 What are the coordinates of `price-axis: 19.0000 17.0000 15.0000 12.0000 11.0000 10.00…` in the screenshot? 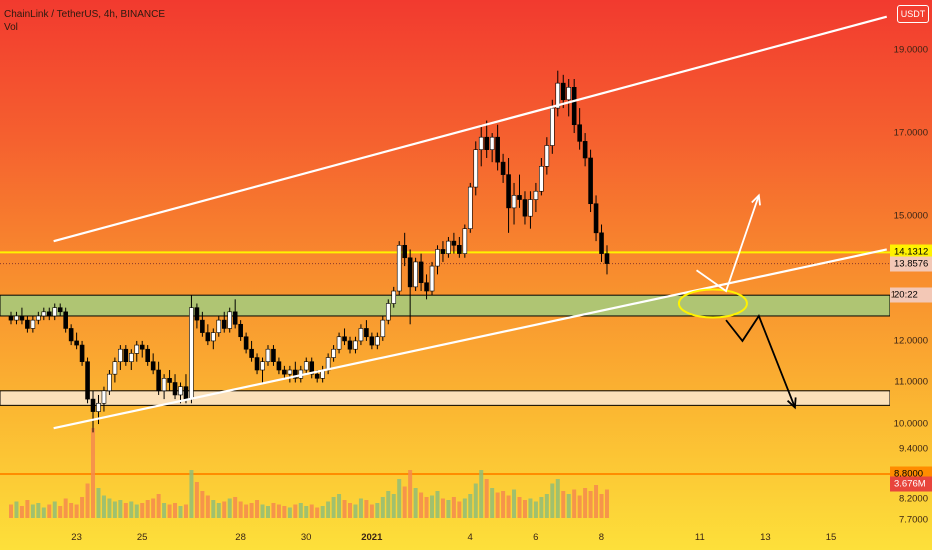 It's located at (911, 264).